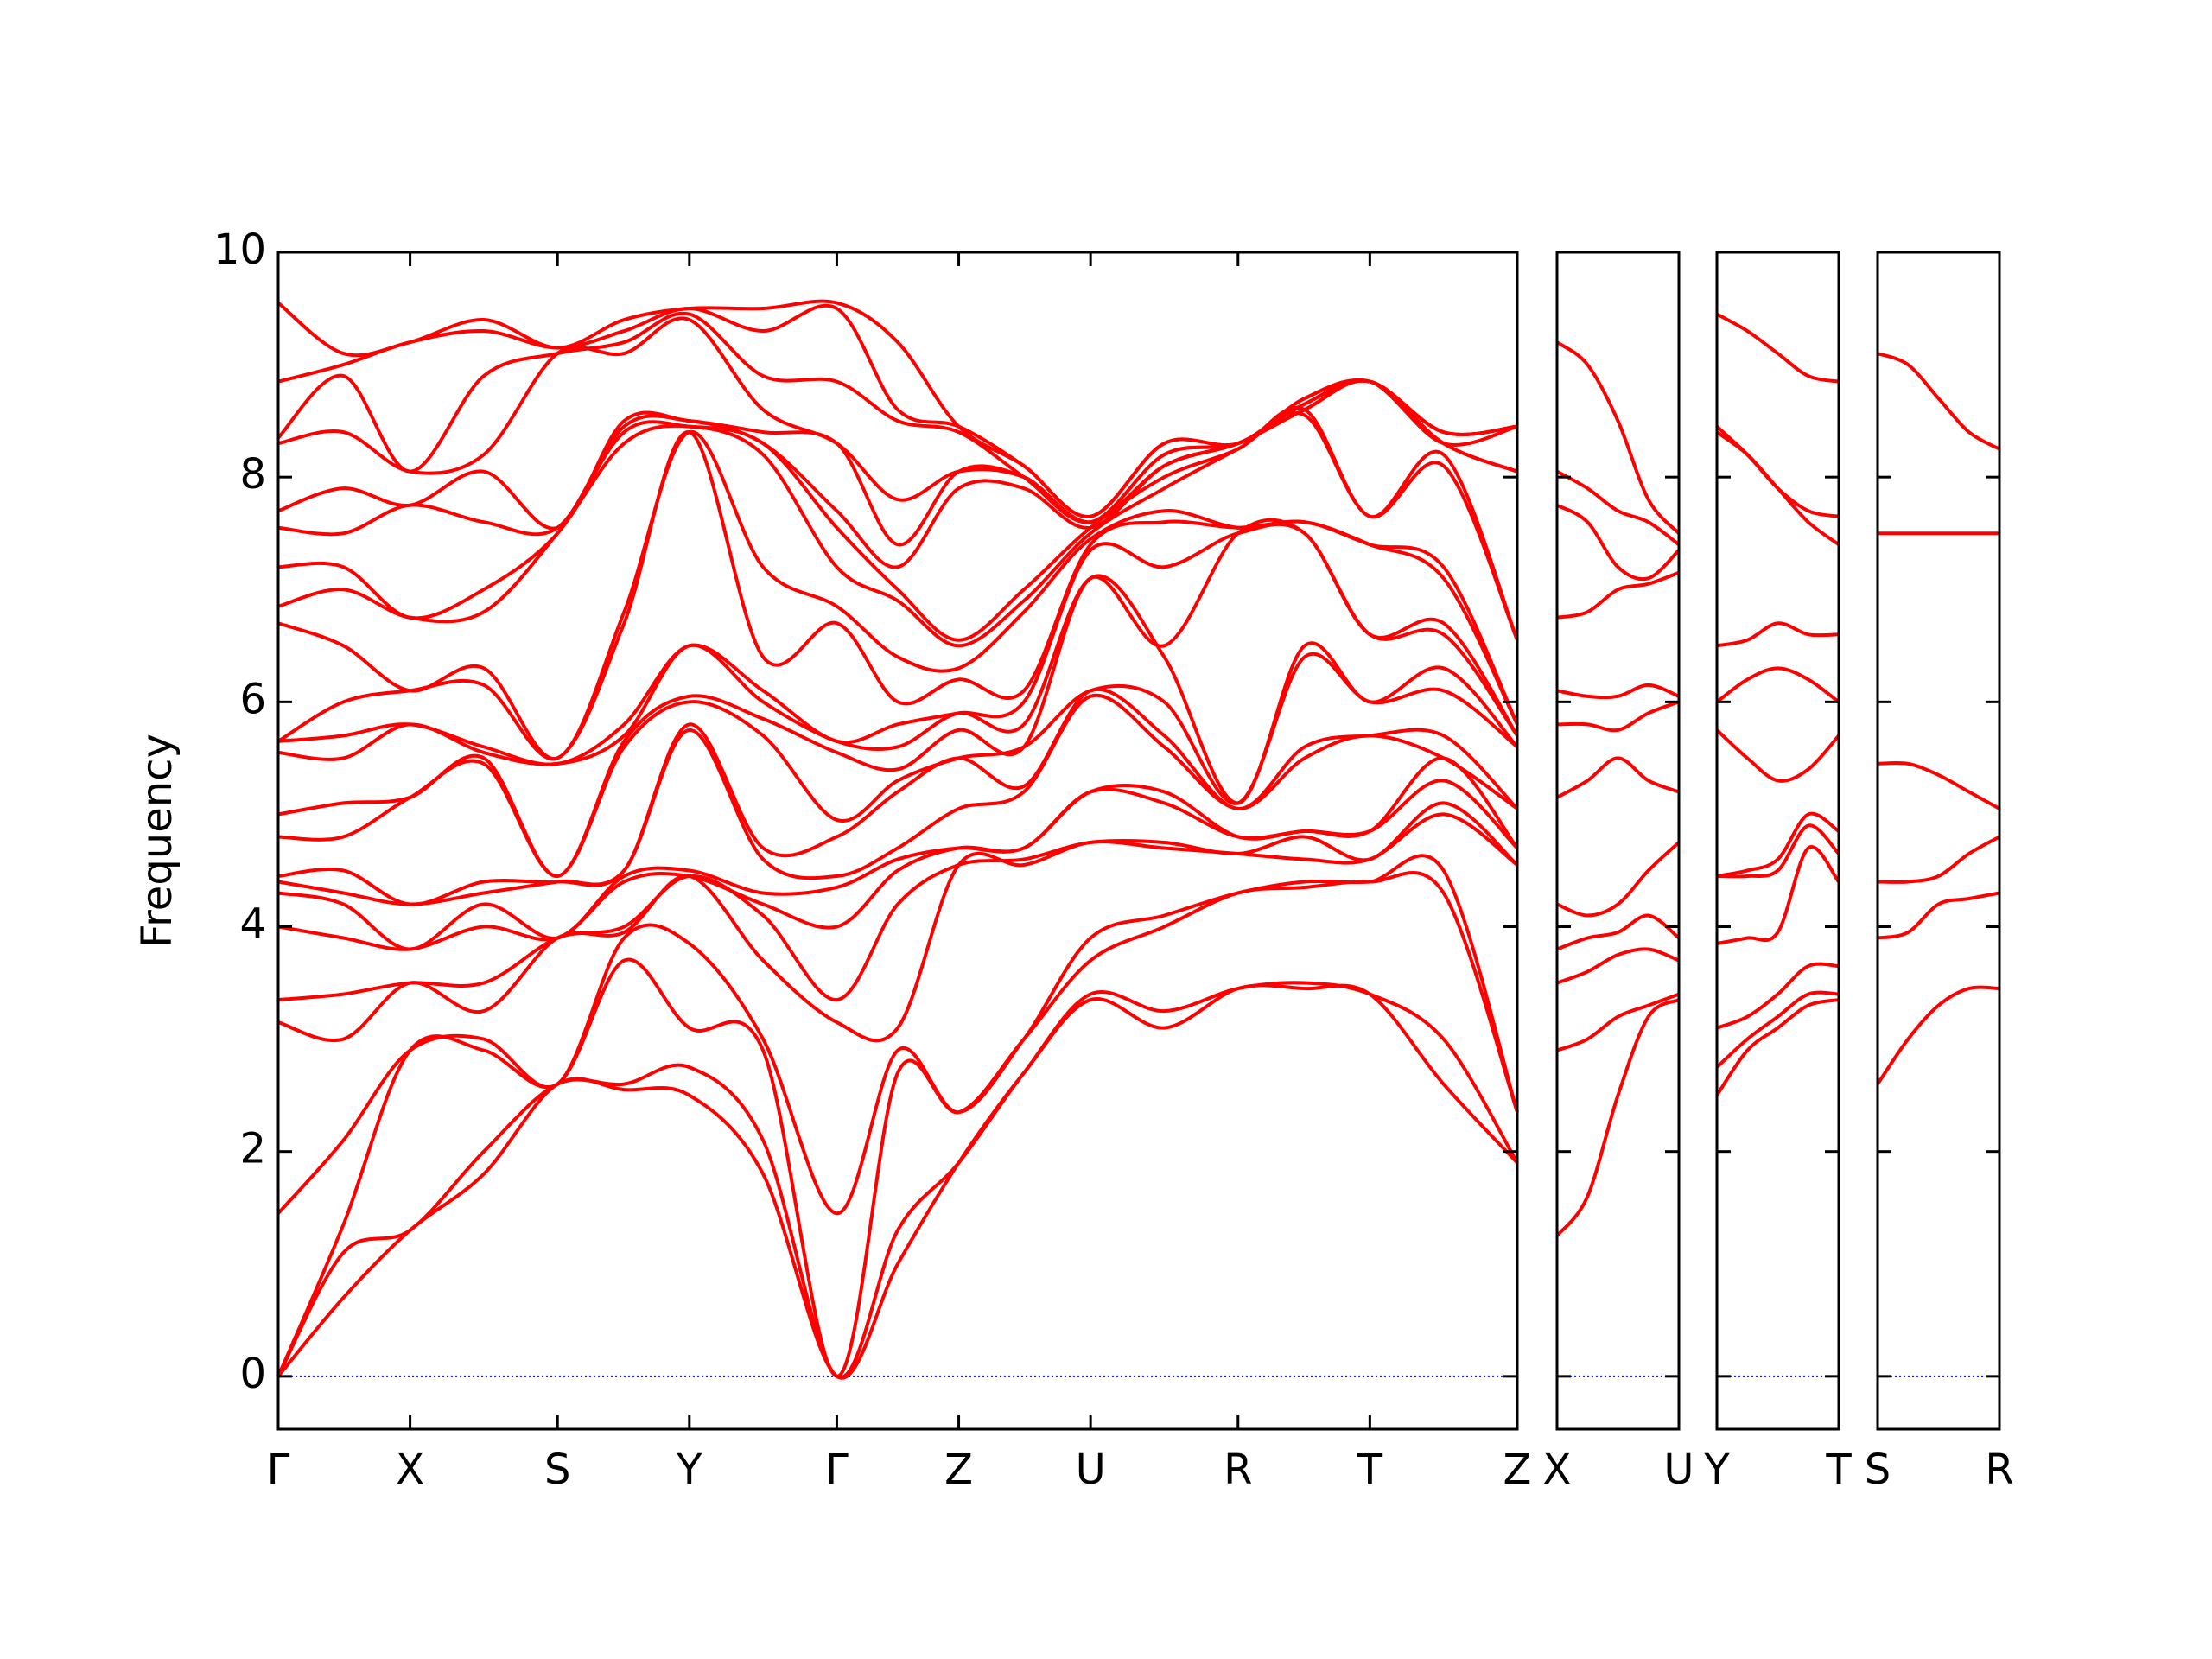 The width and height of the screenshot is (2212, 1659). I want to click on y-tick-label: 4, so click(252, 924).